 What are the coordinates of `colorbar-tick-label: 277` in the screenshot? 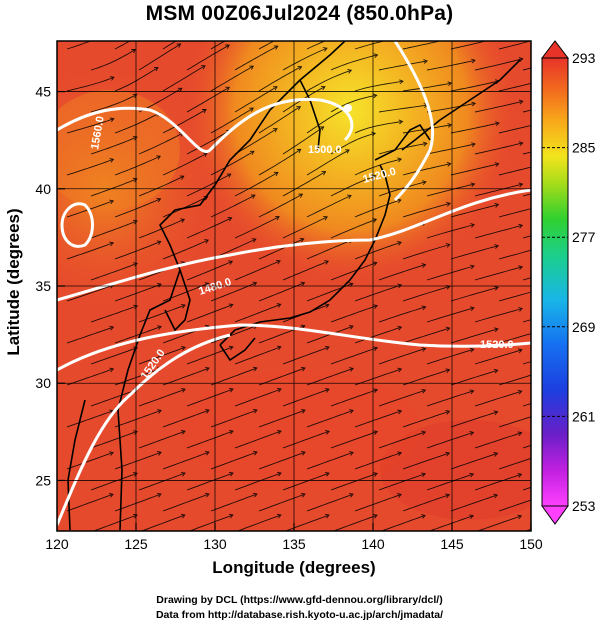 It's located at (584, 237).